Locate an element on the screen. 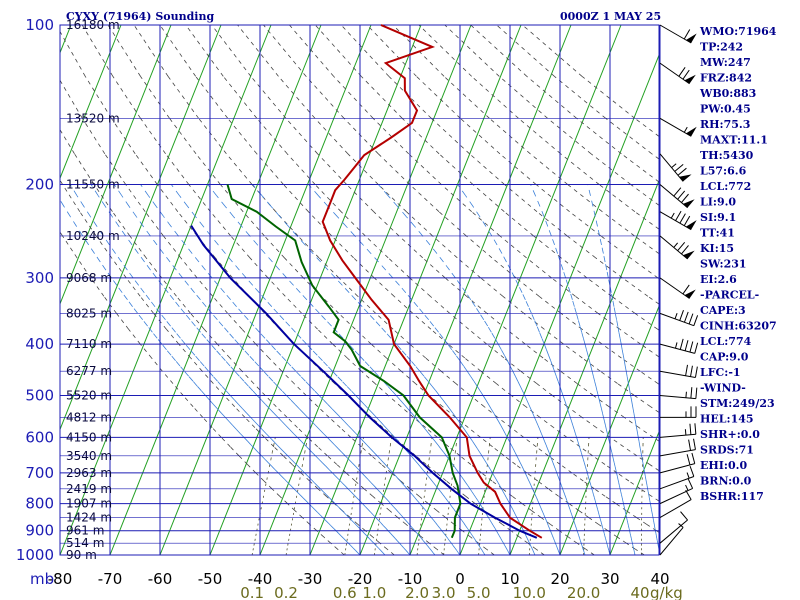 Image resolution: width=800 pixels, height=600 pixels. pressure-tick-label: 600 is located at coordinates (39, 437).